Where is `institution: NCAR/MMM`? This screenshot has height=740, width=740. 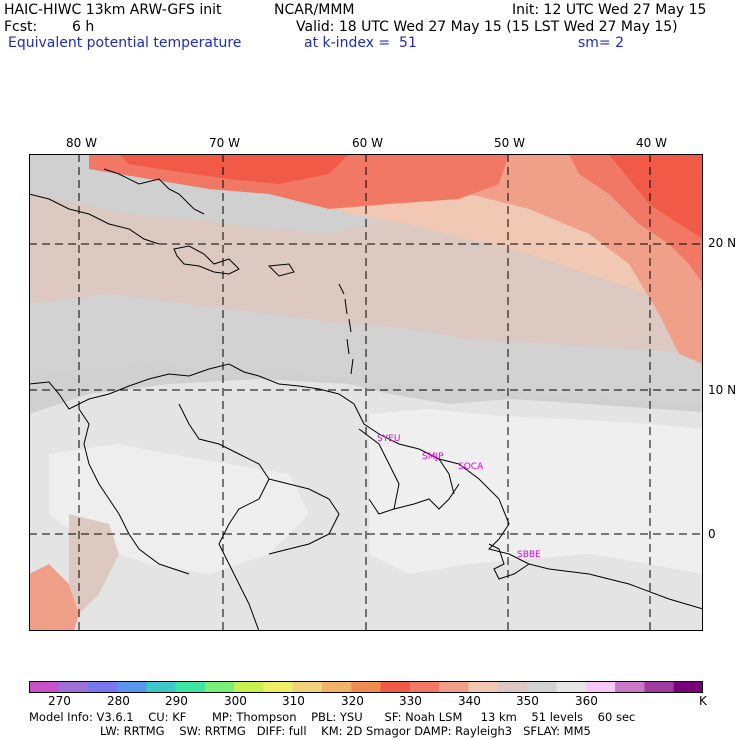 institution: NCAR/MMM is located at coordinates (314, 10).